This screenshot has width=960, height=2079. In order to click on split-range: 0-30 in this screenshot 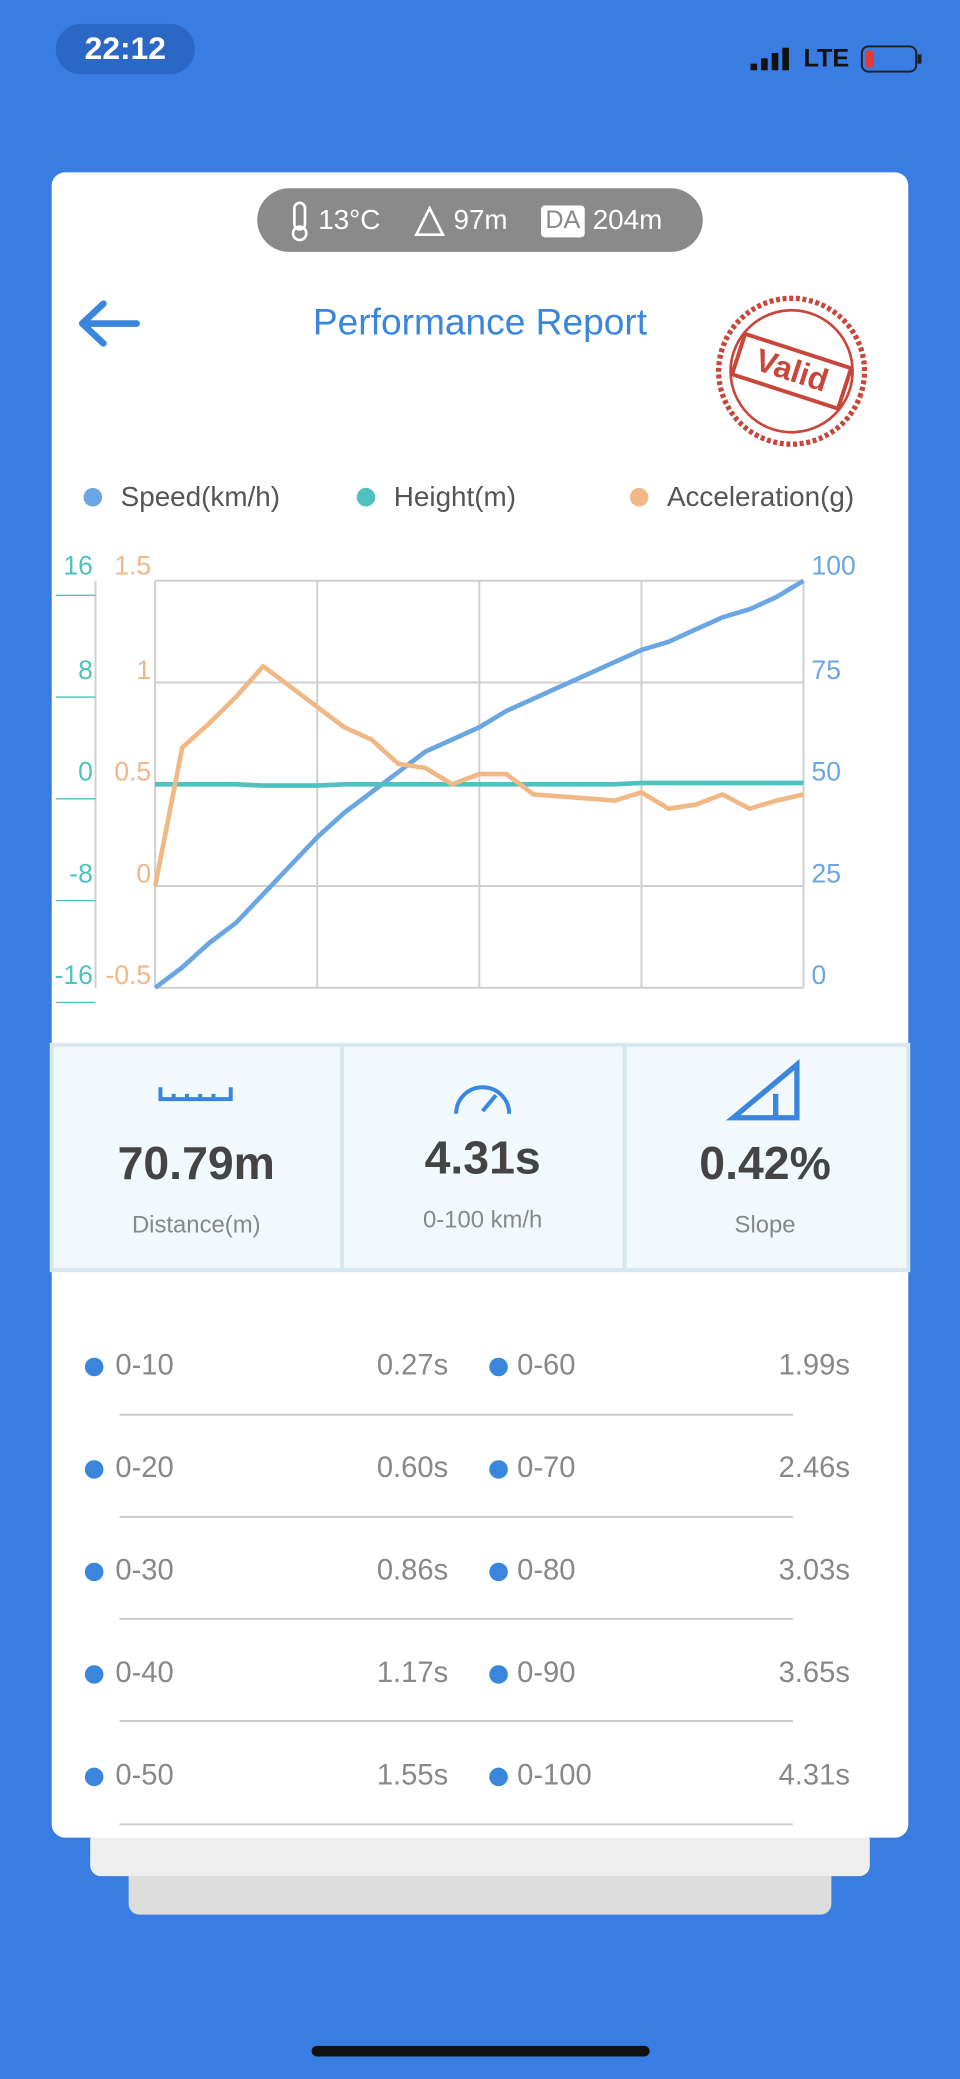, I will do `click(144, 1571)`.